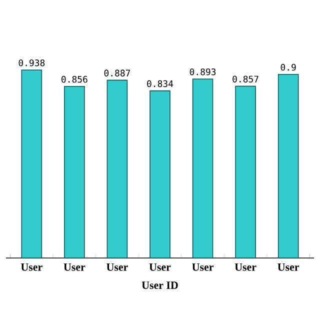 The image size is (320, 320). What do you see at coordinates (245, 79) in the screenshot?
I see `data-label: 0.857` at bounding box center [245, 79].